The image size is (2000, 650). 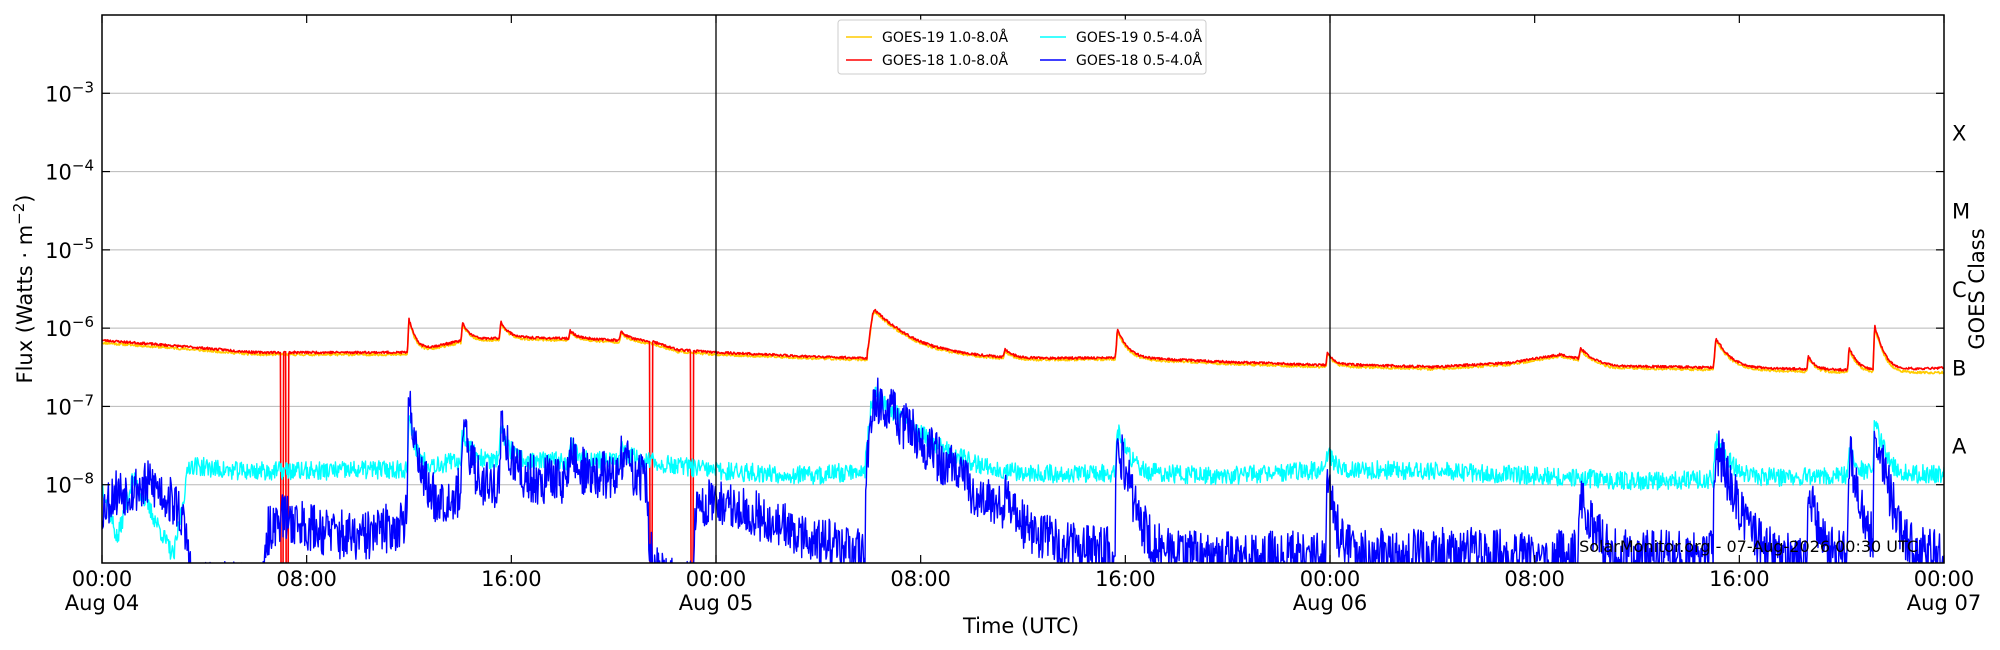 I want to click on goes-class-labels: A B C M X, so click(x=1961, y=289).